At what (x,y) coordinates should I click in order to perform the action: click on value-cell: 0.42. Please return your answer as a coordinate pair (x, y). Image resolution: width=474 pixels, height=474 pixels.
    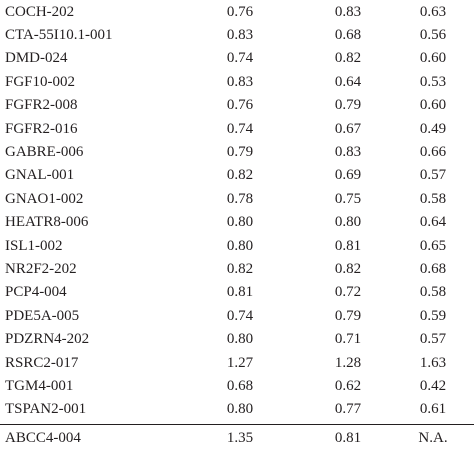
    Looking at the image, I should click on (433, 385).